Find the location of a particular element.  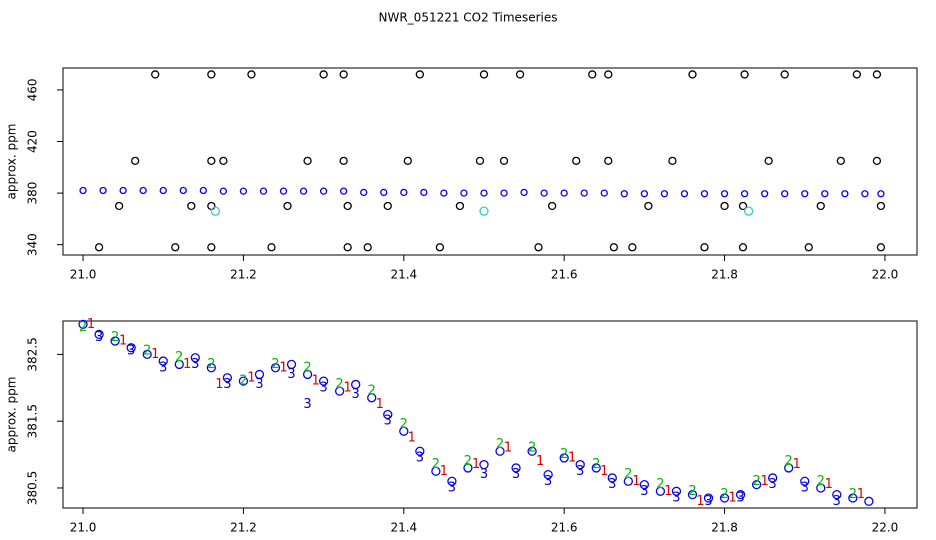

y-tick-label: 380 is located at coordinates (33, 193).